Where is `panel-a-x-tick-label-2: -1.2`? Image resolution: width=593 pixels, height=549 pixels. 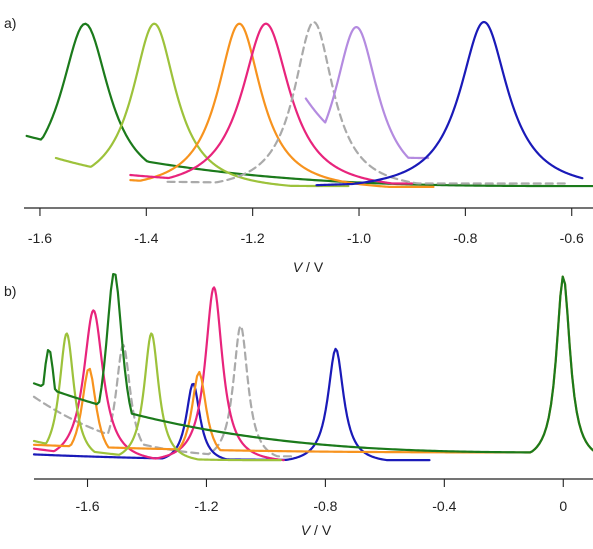
panel-a-x-tick-label-2: -1.2 is located at coordinates (253, 238).